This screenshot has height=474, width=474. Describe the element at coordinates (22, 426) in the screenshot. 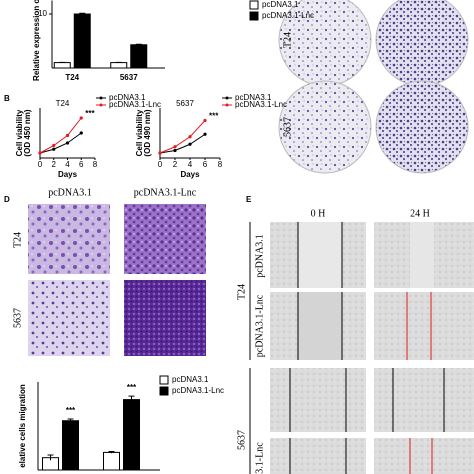

I see `y-axis-label: elative cells migration` at that location.